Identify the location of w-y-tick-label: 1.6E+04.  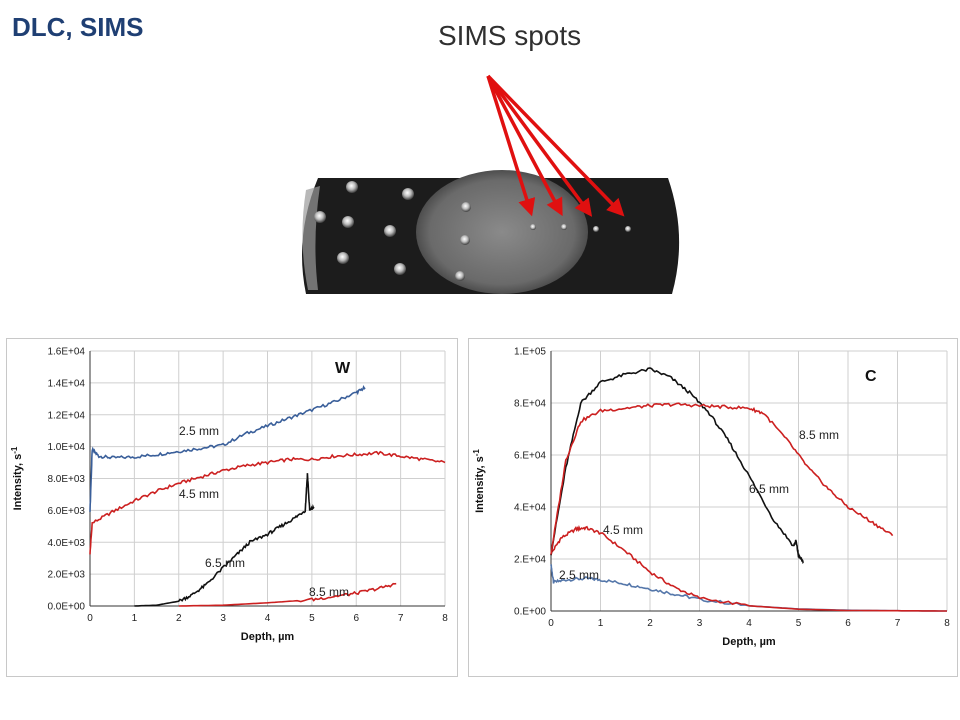
(66, 352).